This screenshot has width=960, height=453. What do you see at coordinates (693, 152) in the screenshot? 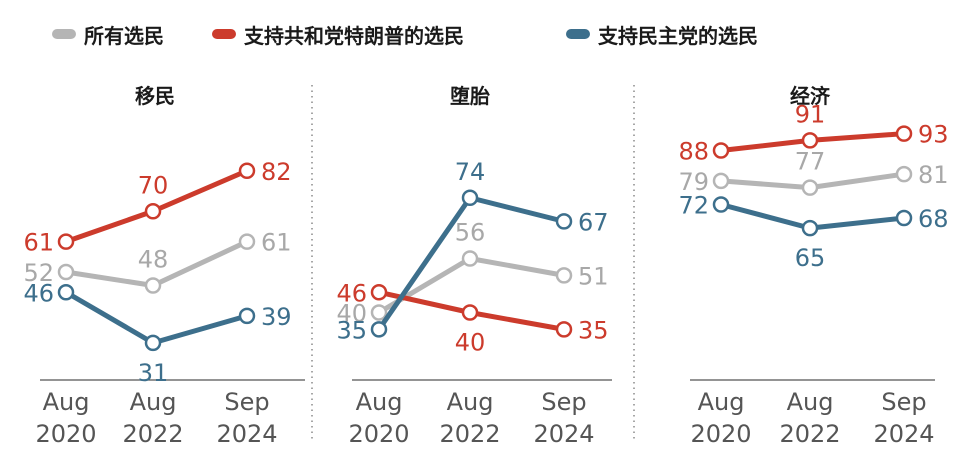
I see `data-label: 88` at bounding box center [693, 152].